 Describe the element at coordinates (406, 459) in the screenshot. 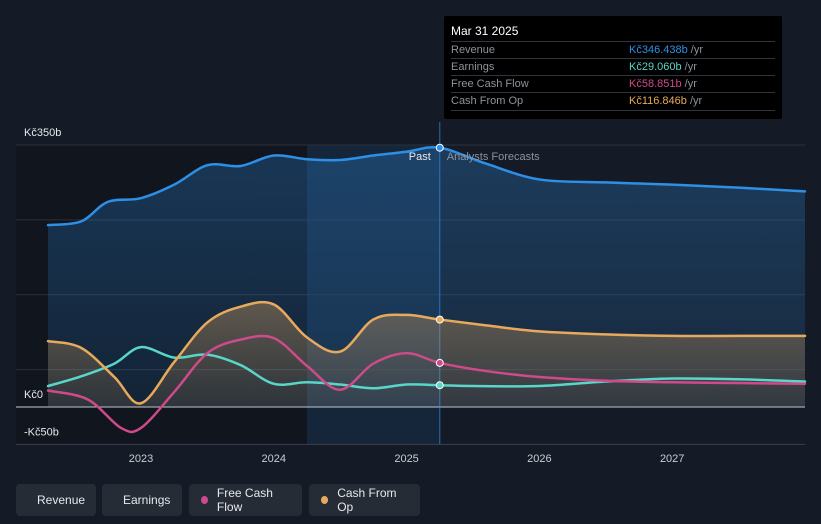

I see `x-axis-tick-label: 2025` at that location.